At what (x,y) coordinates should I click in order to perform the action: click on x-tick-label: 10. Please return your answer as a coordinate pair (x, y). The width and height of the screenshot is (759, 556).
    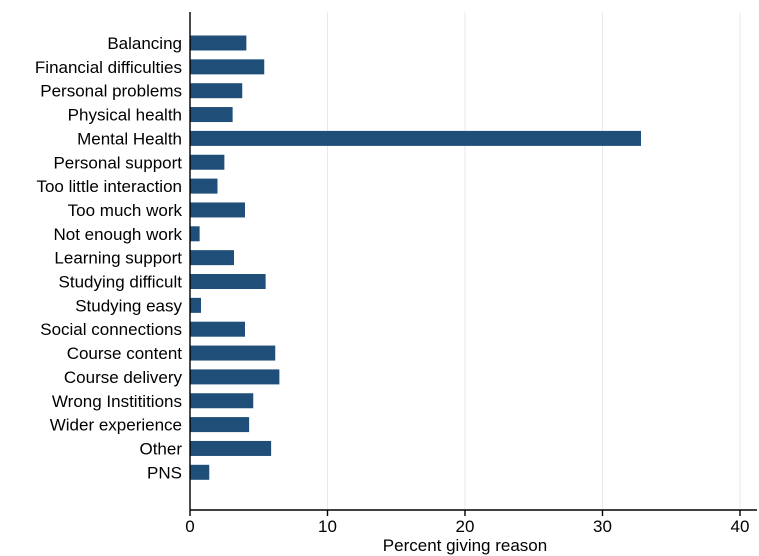
    Looking at the image, I should click on (327, 526).